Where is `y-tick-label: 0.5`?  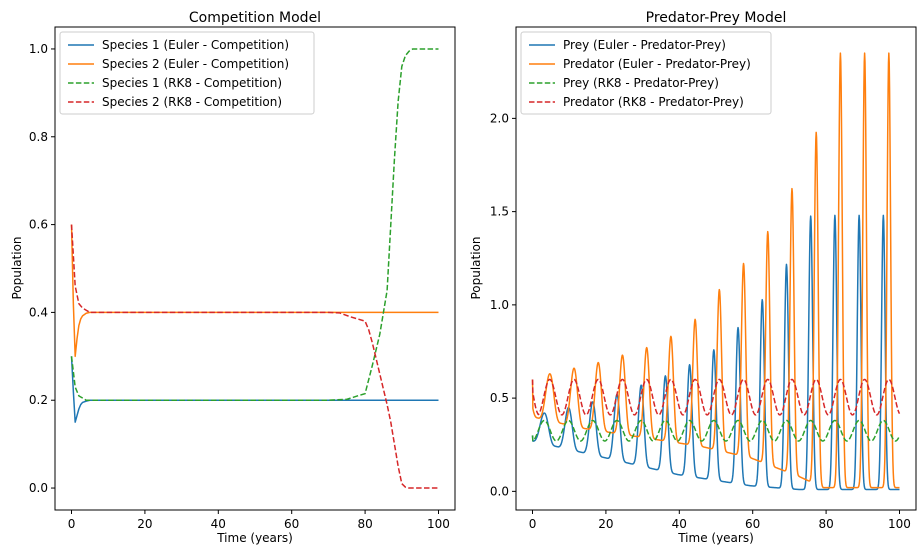
y-tick-label: 0.5 is located at coordinates (499, 398).